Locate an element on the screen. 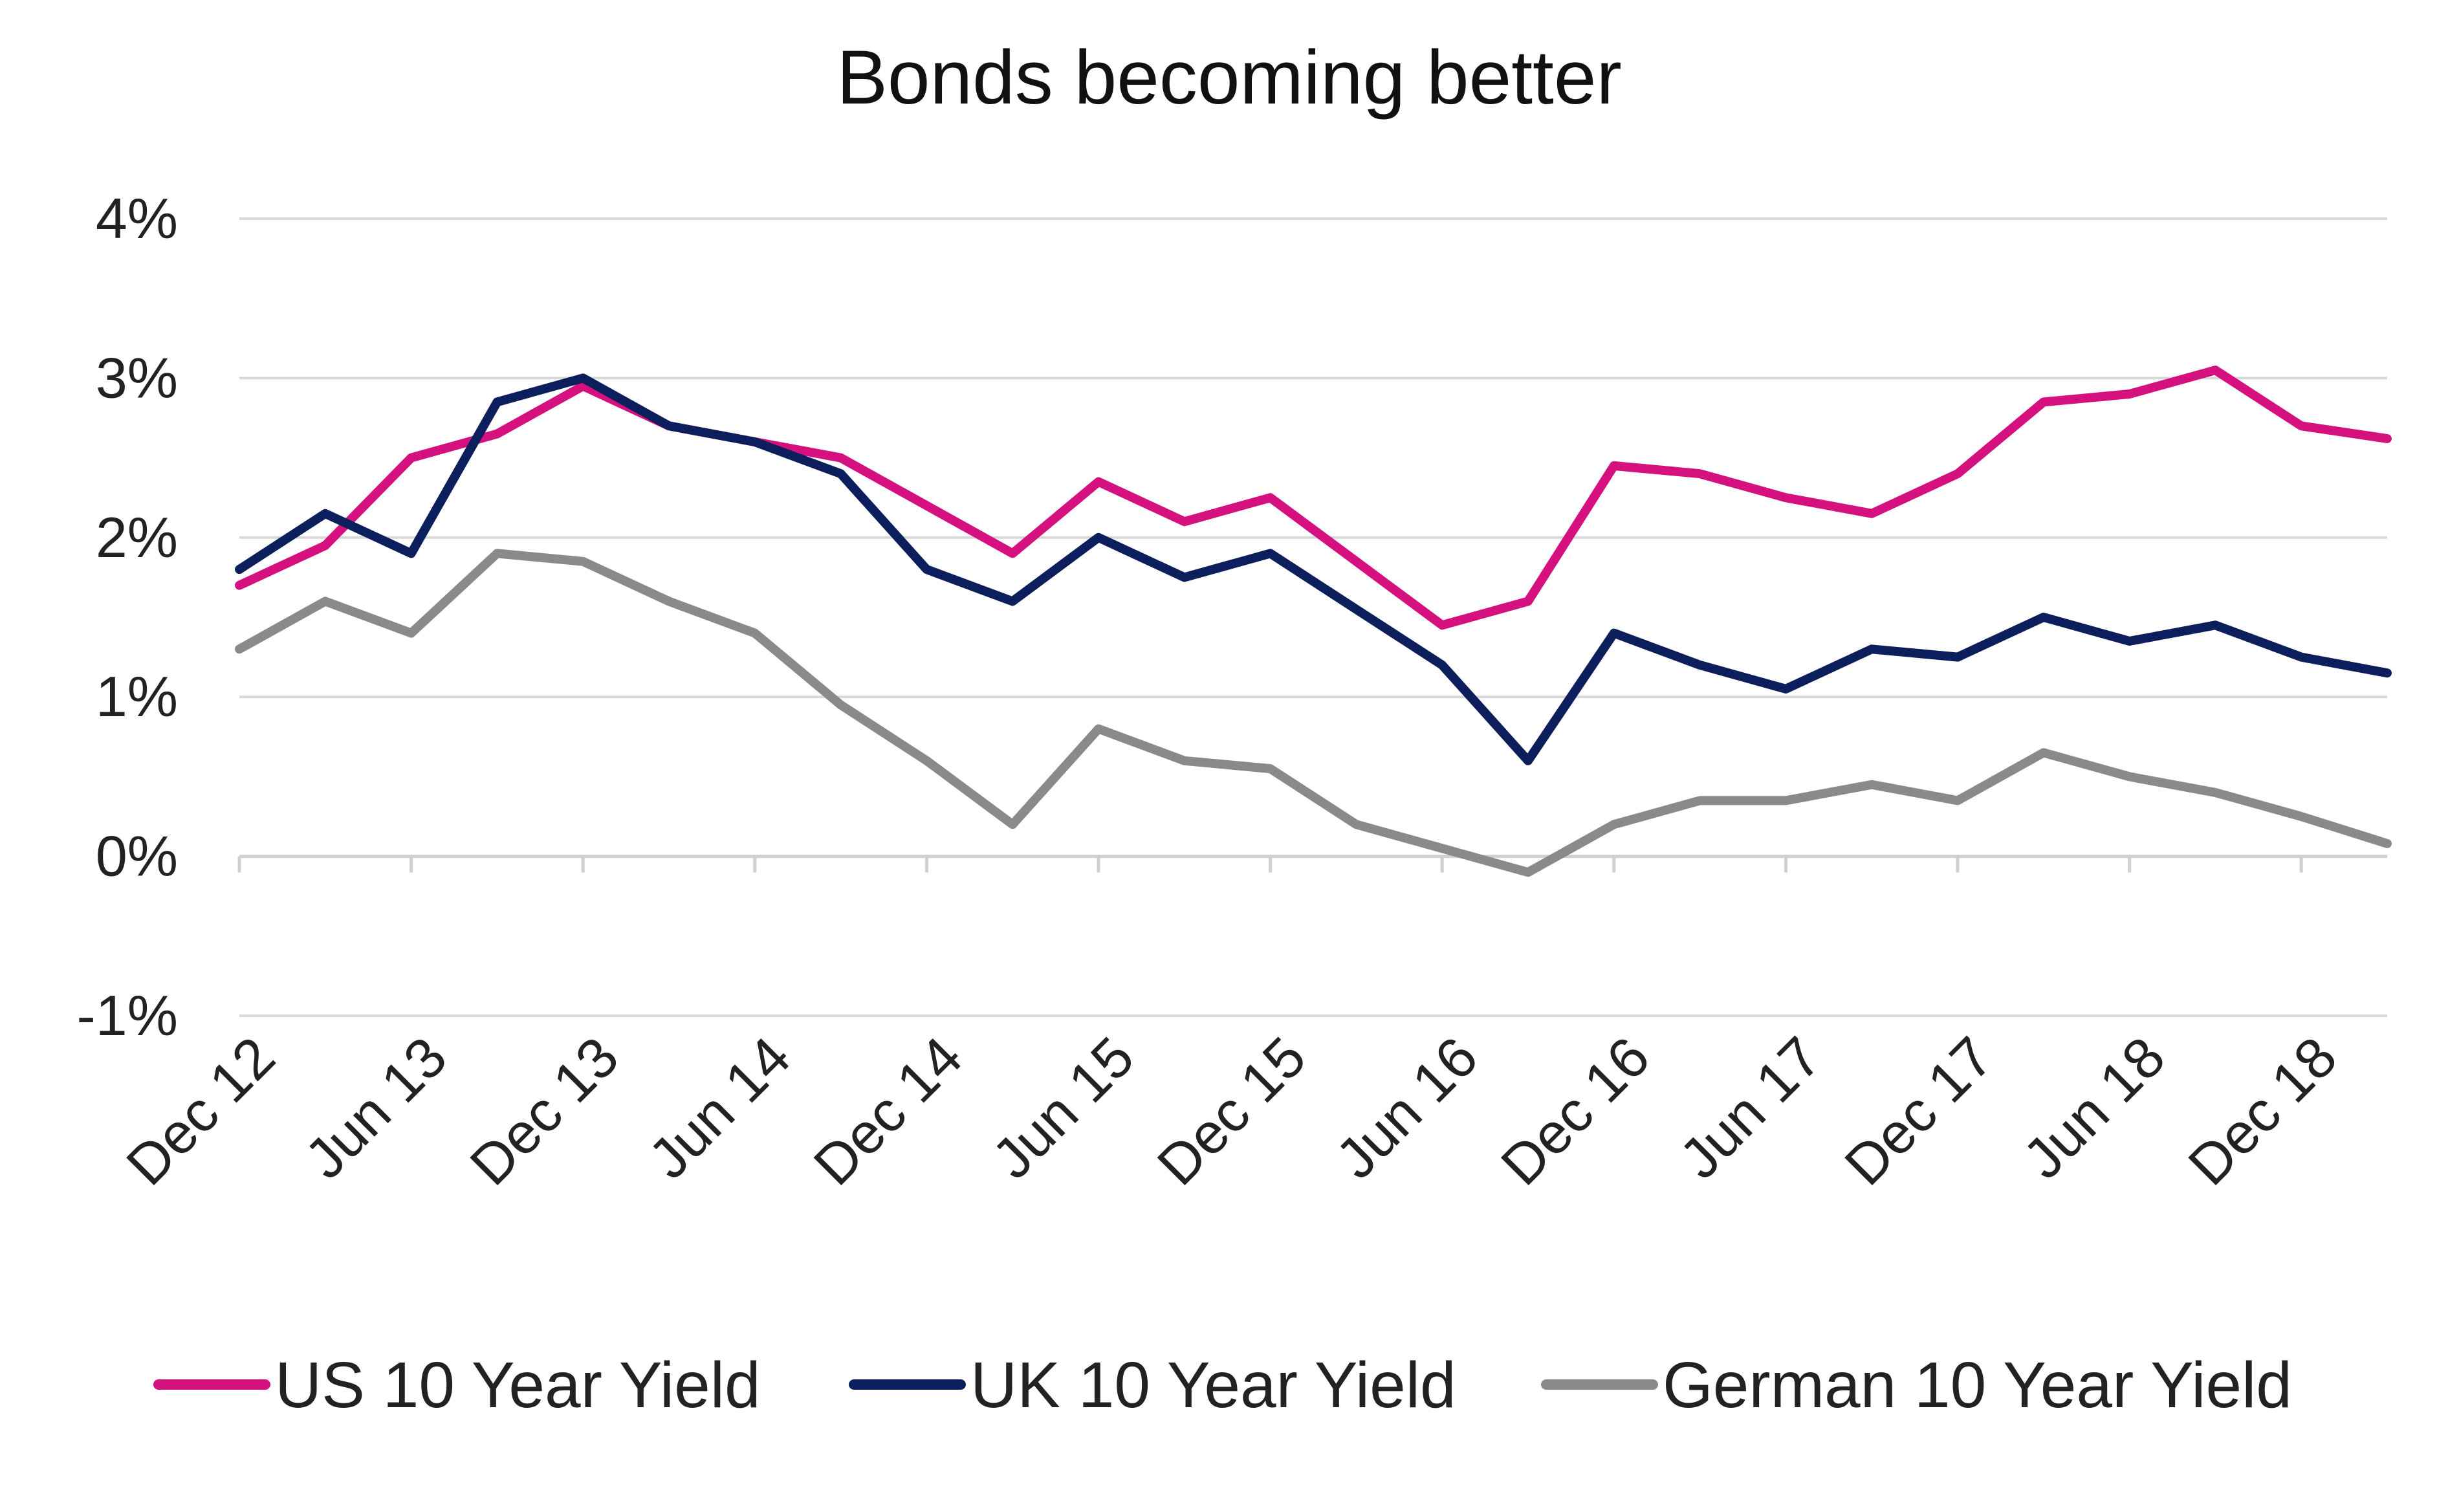 Image resolution: width=2459 pixels, height=1512 pixels. x-tick-label: Dec 15 is located at coordinates (1231, 1110).